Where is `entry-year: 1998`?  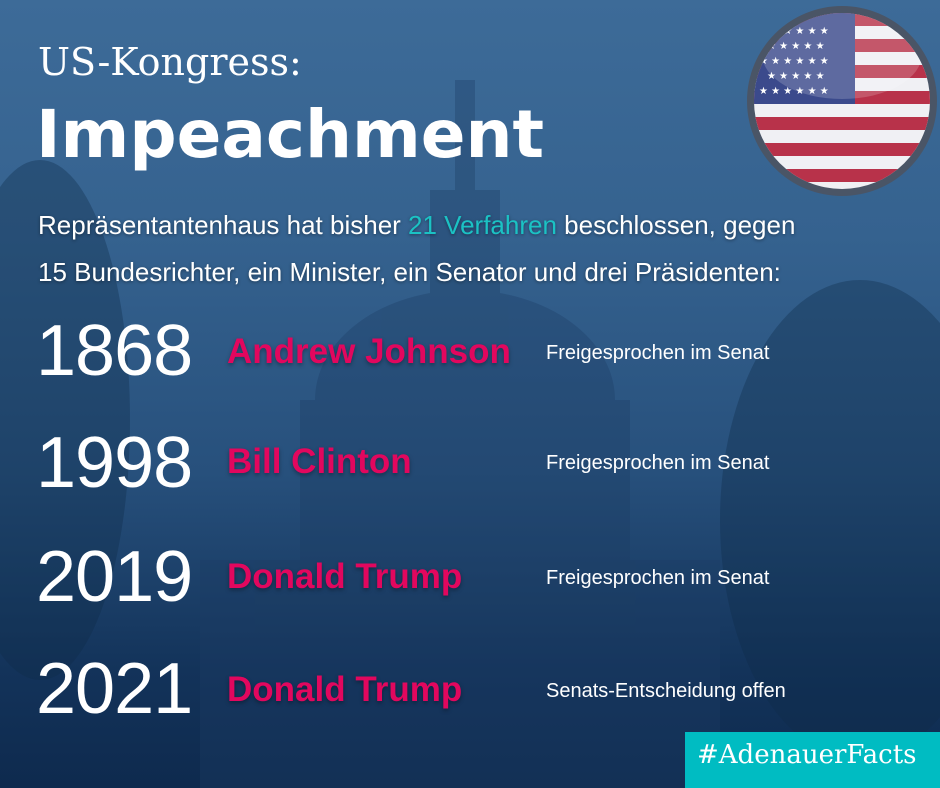 entry-year: 1998 is located at coordinates (114, 463).